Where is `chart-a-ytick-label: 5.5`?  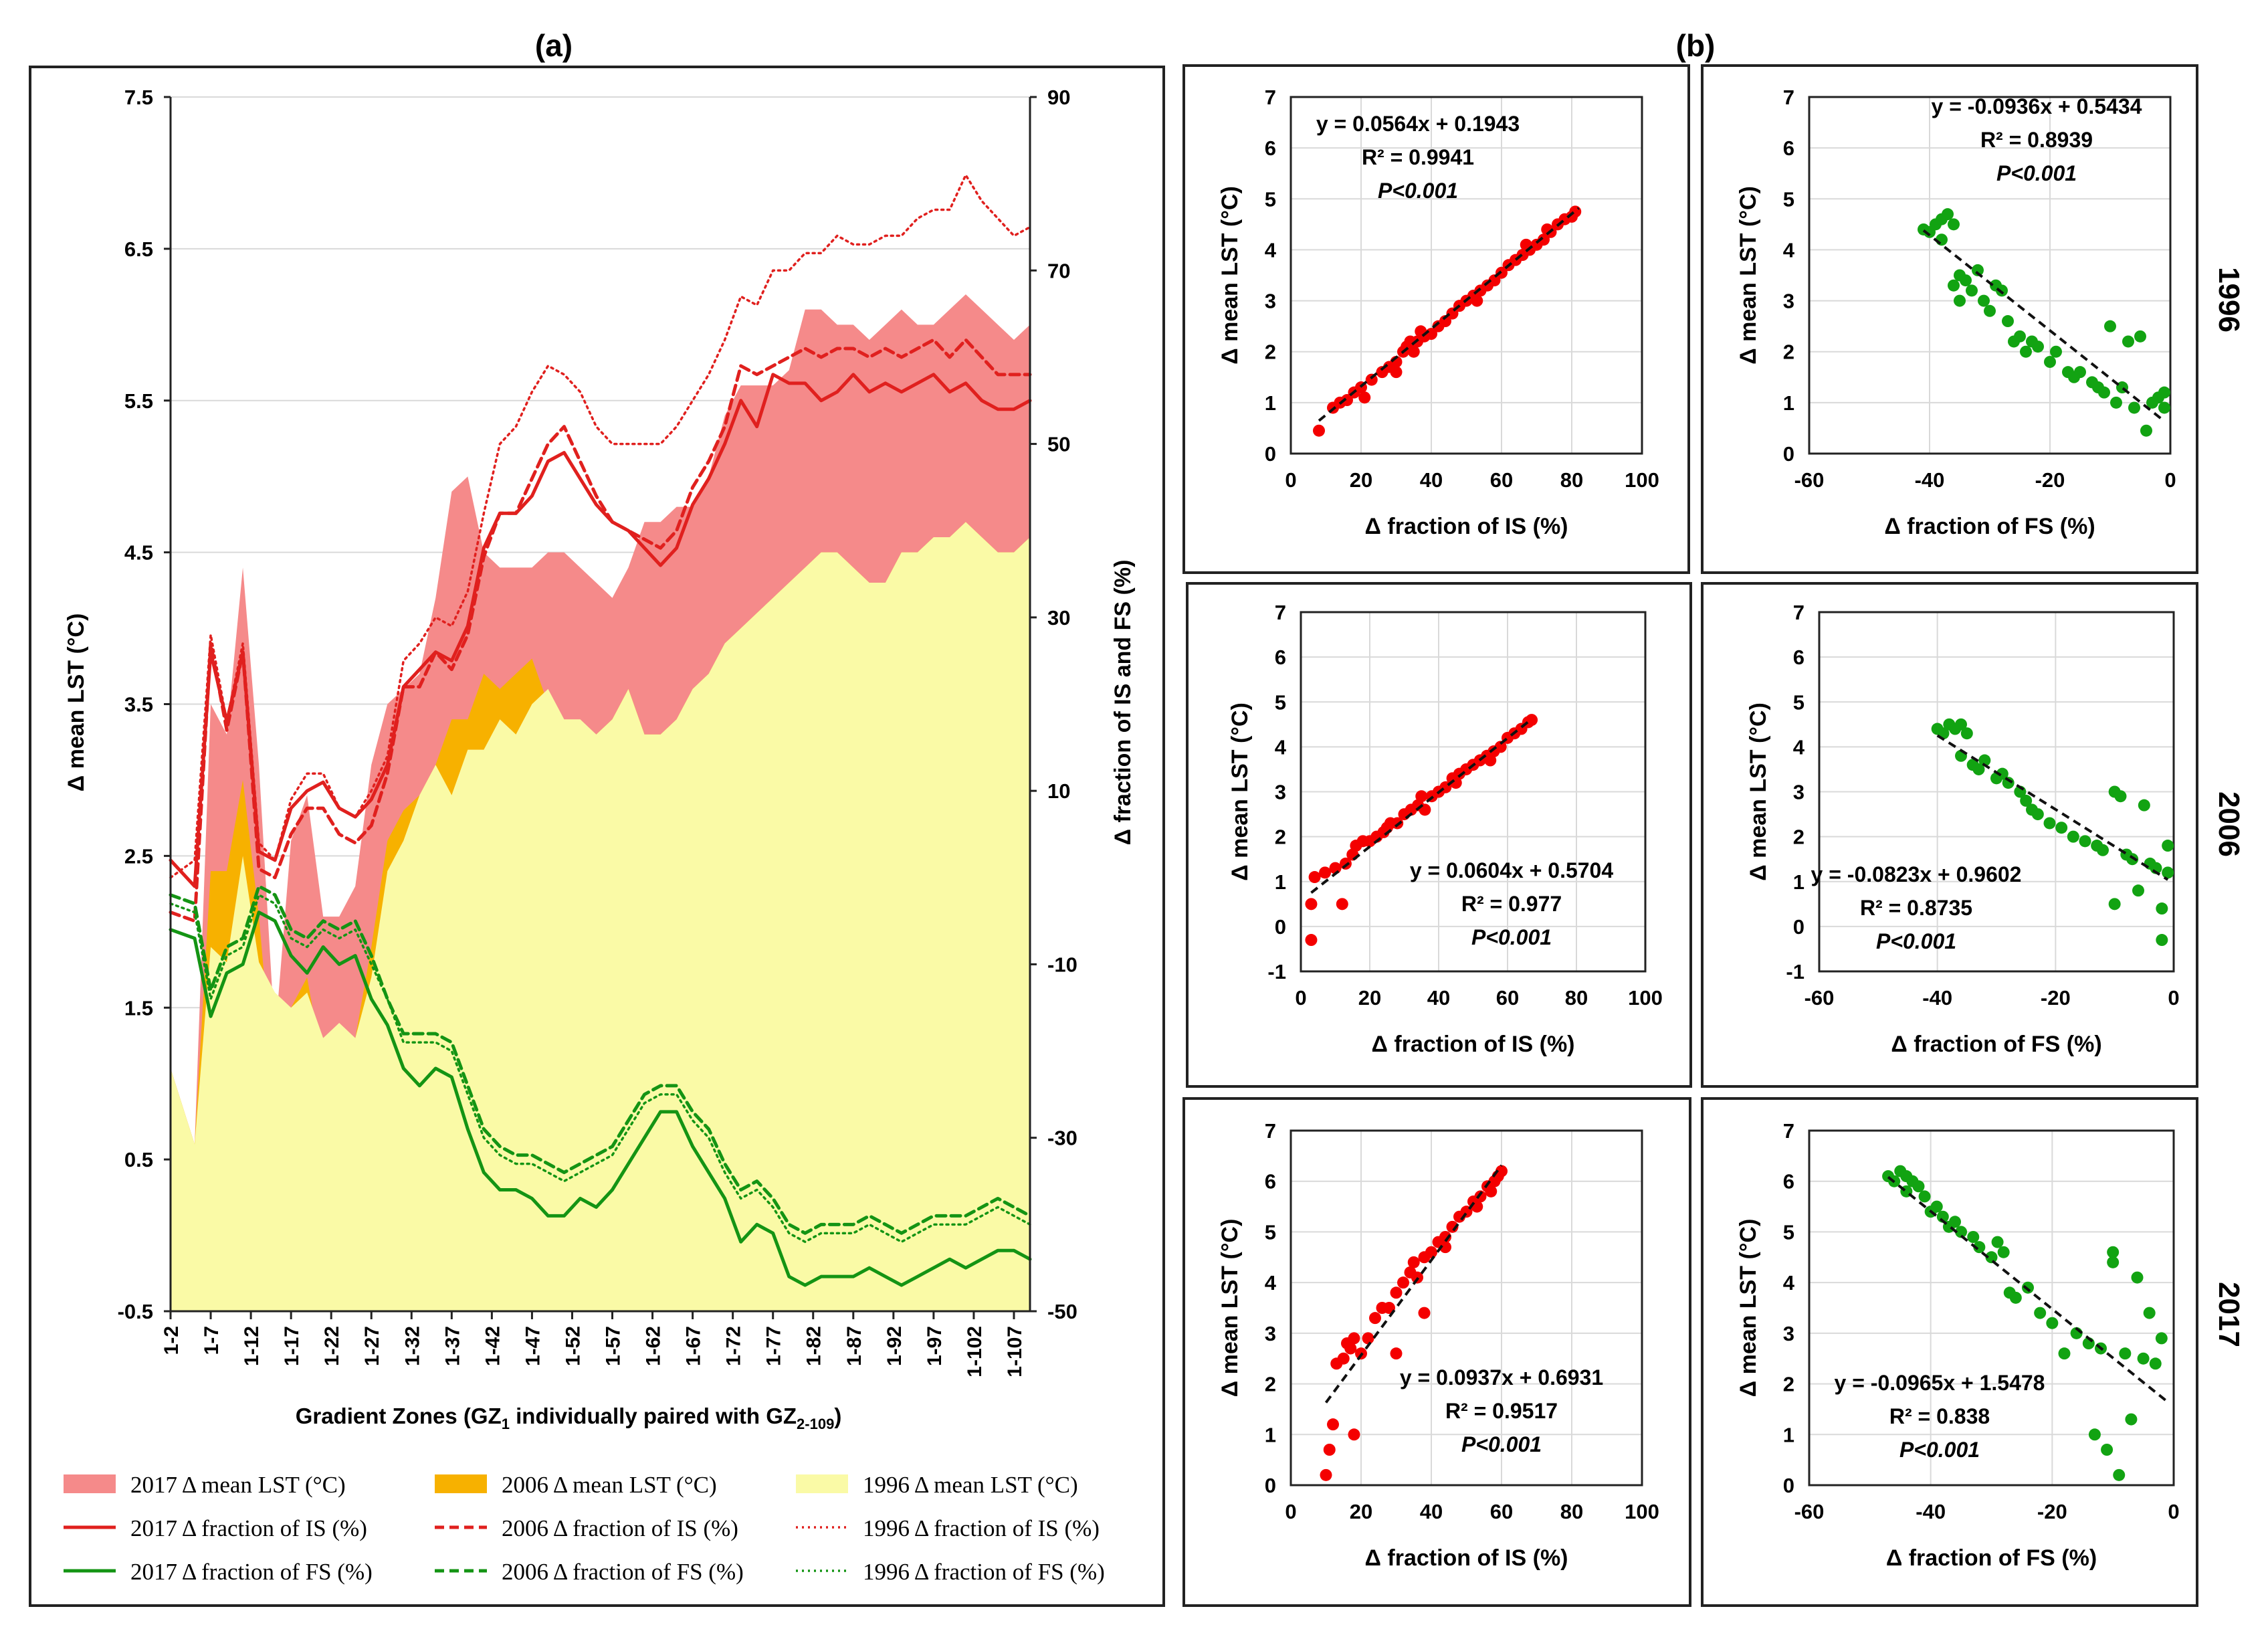 chart-a-ytick-label: 5.5 is located at coordinates (139, 401).